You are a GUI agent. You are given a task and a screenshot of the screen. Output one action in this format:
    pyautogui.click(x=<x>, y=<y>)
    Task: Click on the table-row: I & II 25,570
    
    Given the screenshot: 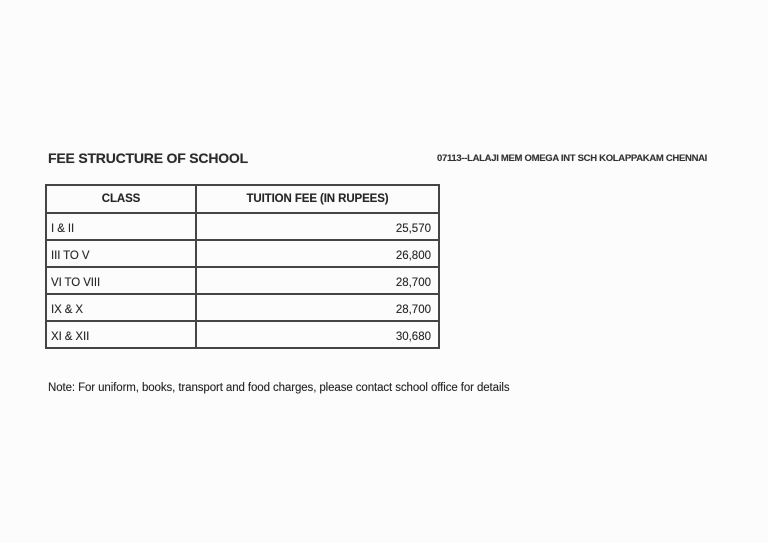 What is the action you would take?
    pyautogui.click(x=242, y=226)
    